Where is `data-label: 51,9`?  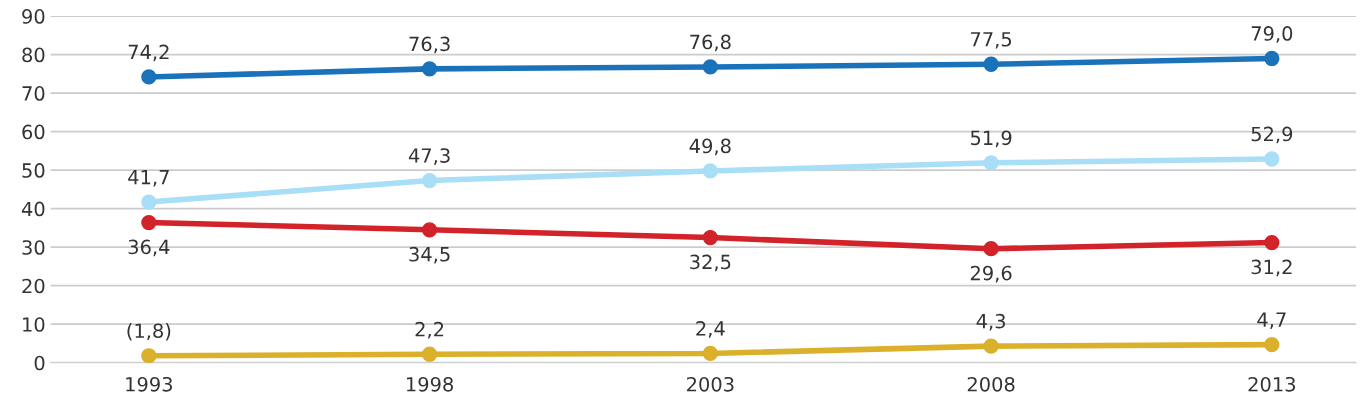 data-label: 51,9 is located at coordinates (991, 139).